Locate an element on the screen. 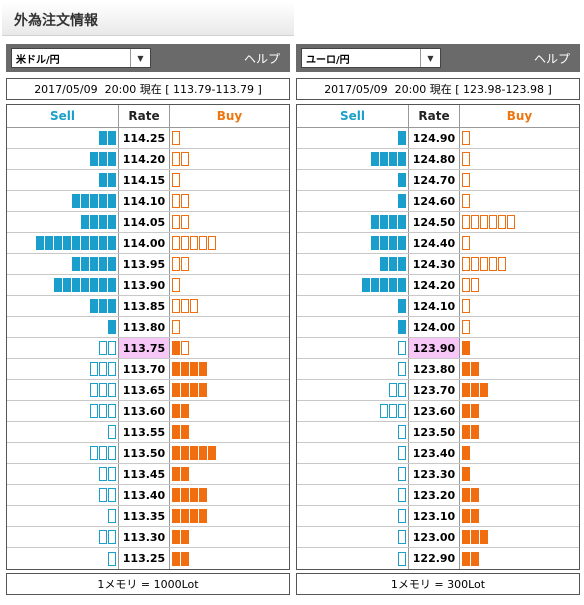  rate-cell: 113.80 is located at coordinates (144, 327).